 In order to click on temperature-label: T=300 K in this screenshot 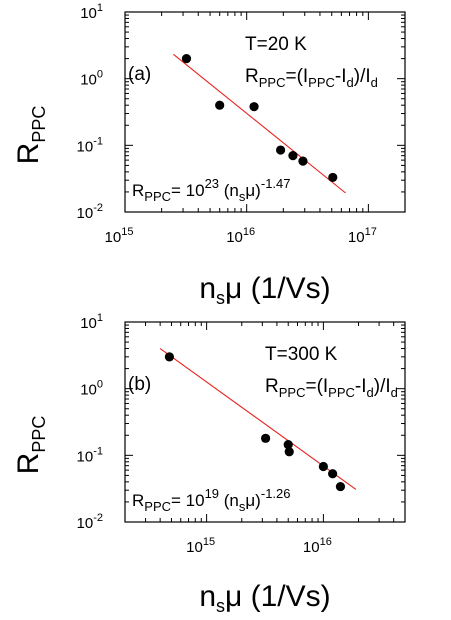, I will do `click(301, 354)`.